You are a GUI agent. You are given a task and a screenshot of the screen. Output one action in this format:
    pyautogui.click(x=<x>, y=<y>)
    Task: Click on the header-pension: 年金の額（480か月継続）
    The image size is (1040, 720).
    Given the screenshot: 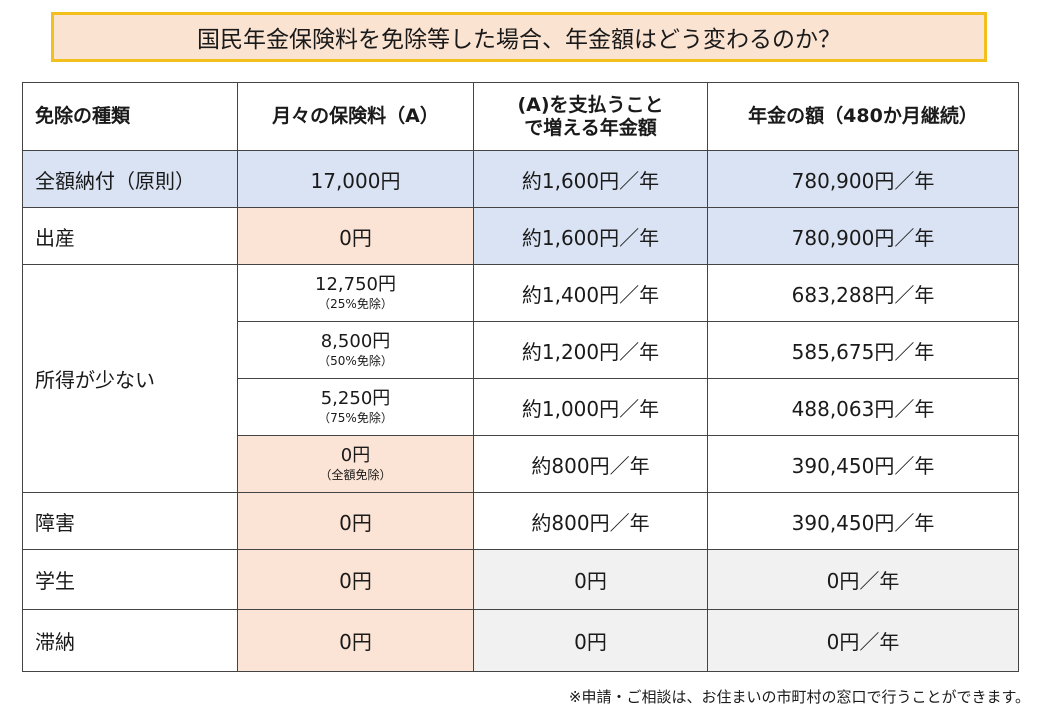 What is the action you would take?
    pyautogui.click(x=863, y=116)
    